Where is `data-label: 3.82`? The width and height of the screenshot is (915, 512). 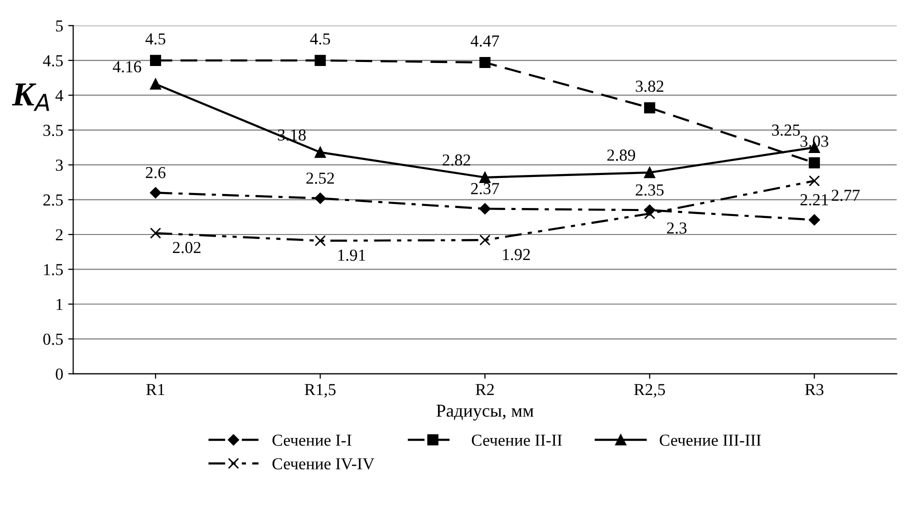
data-label: 3.82 is located at coordinates (650, 86).